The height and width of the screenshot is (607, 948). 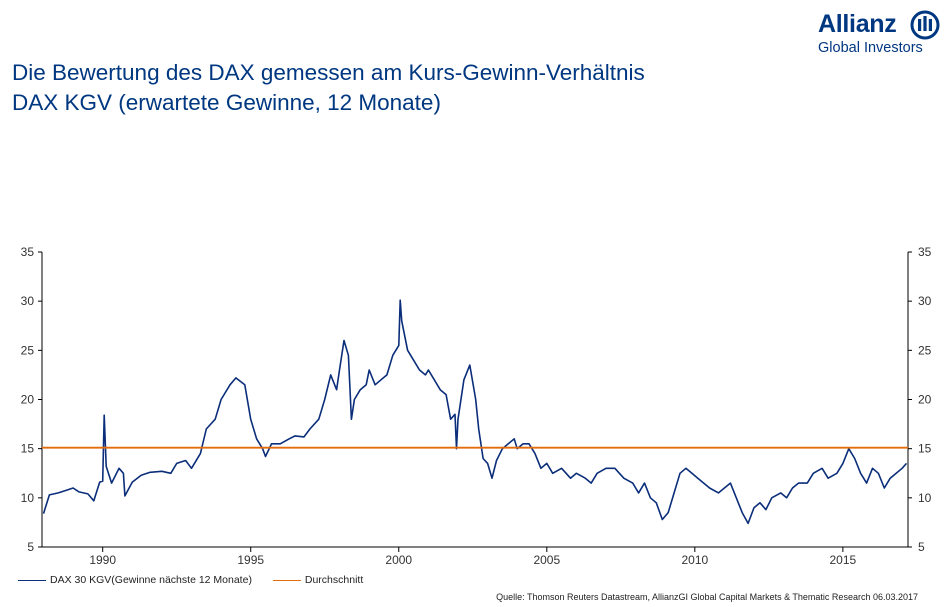 I want to click on logo-brand: Allianz, so click(x=857, y=24).